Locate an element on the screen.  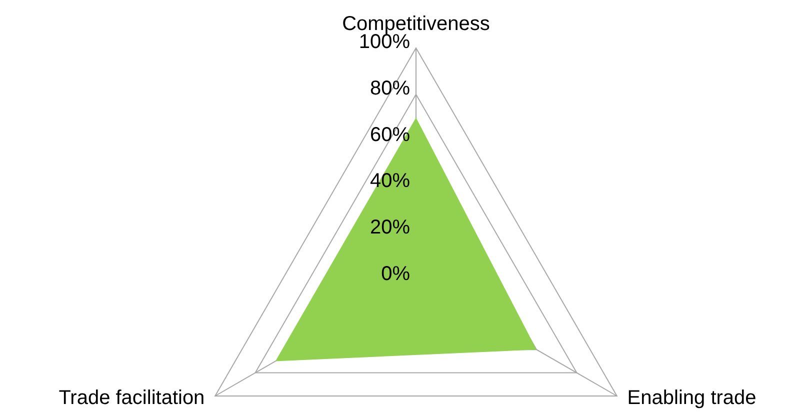
spoke-label: Trade facilitation is located at coordinates (131, 398).